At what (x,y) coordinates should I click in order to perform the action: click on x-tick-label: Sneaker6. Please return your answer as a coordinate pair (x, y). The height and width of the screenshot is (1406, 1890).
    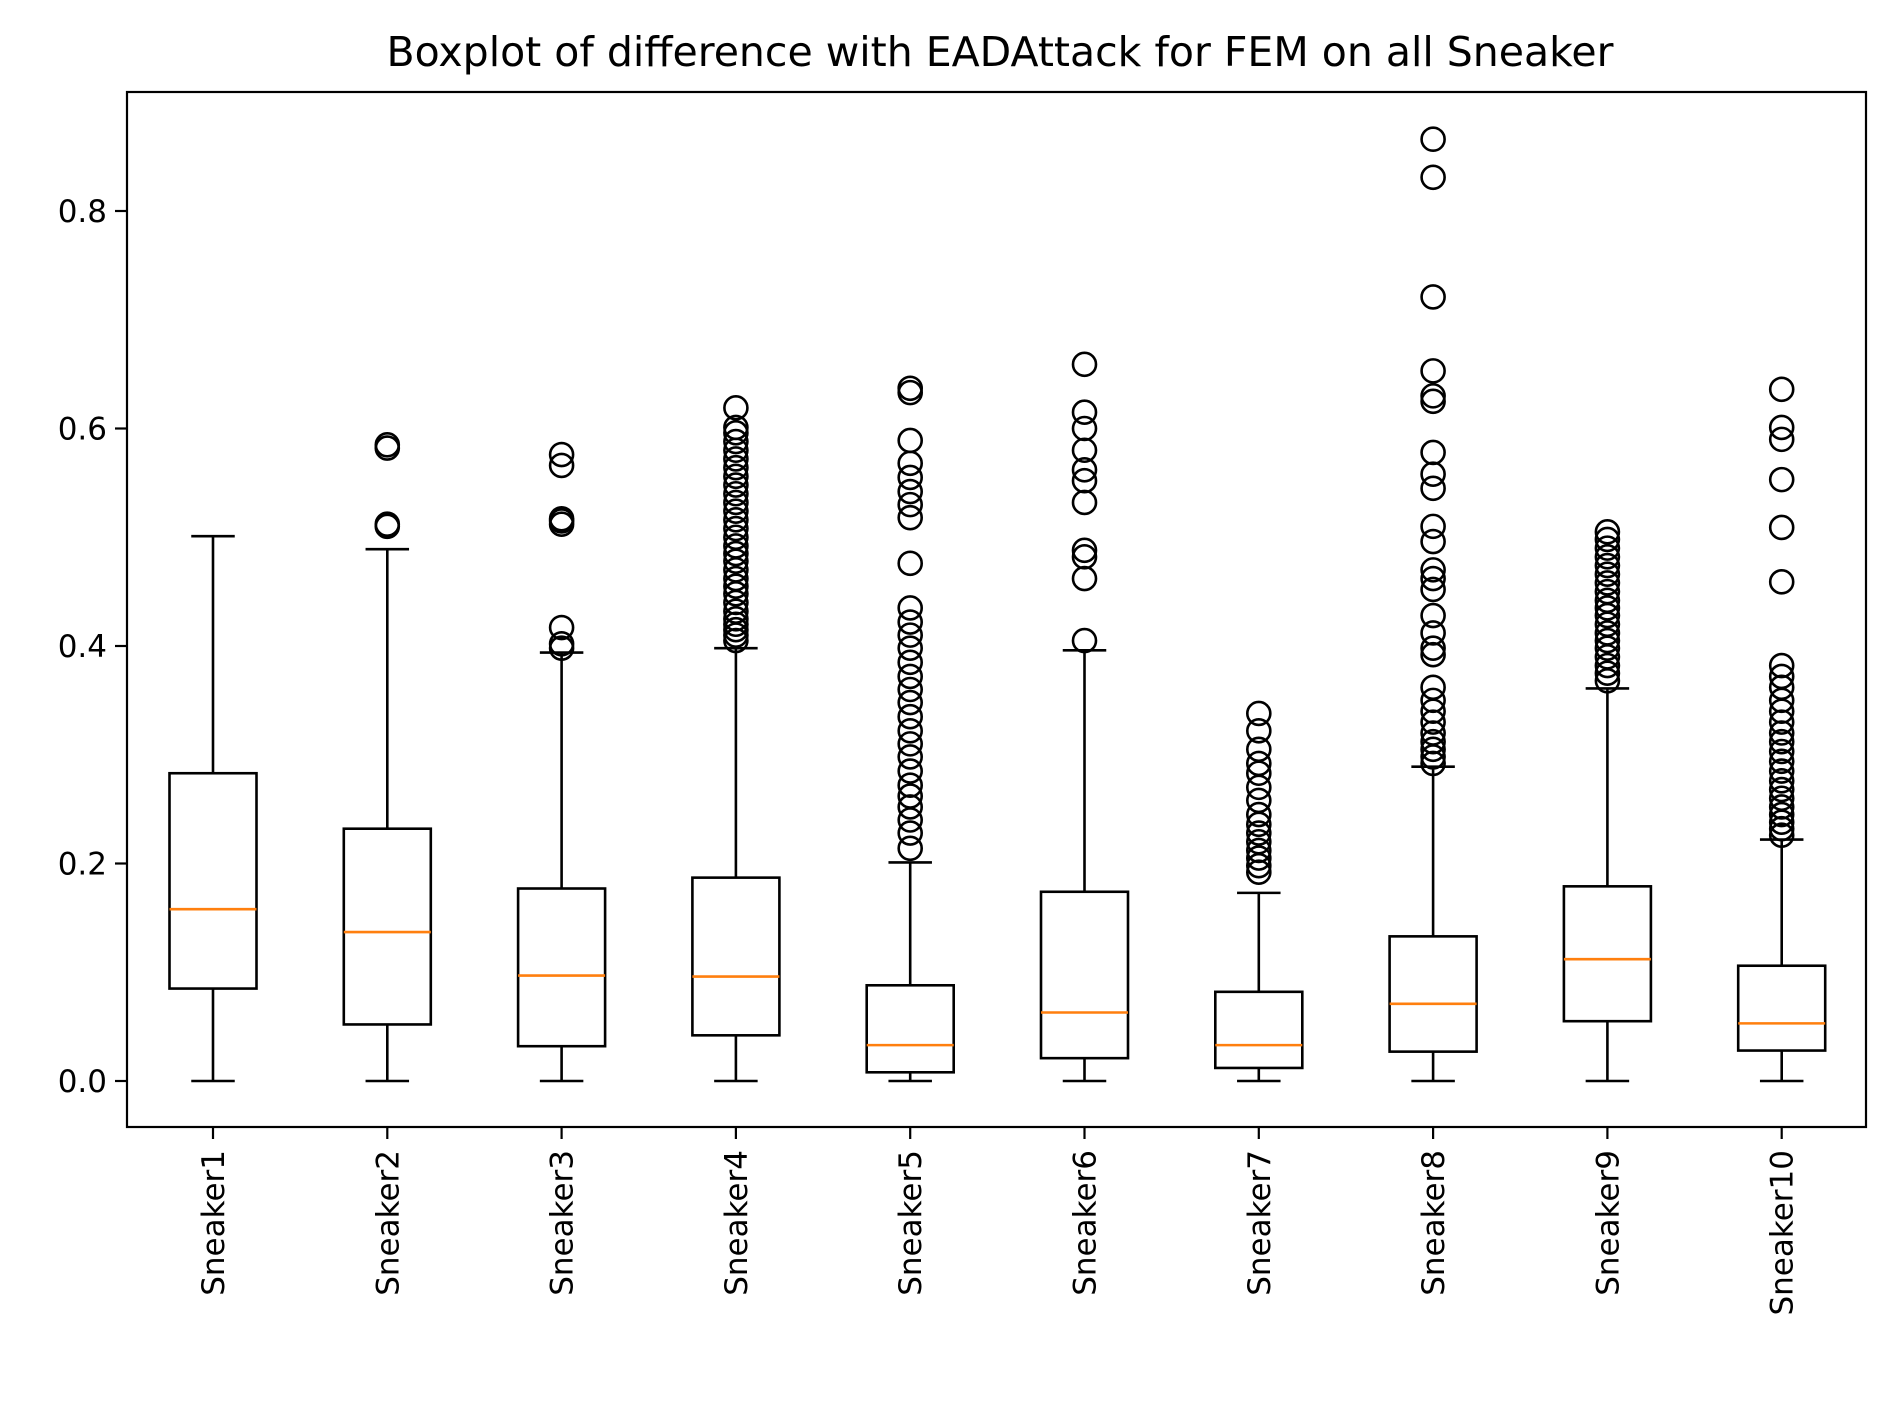
    Looking at the image, I should click on (1086, 1223).